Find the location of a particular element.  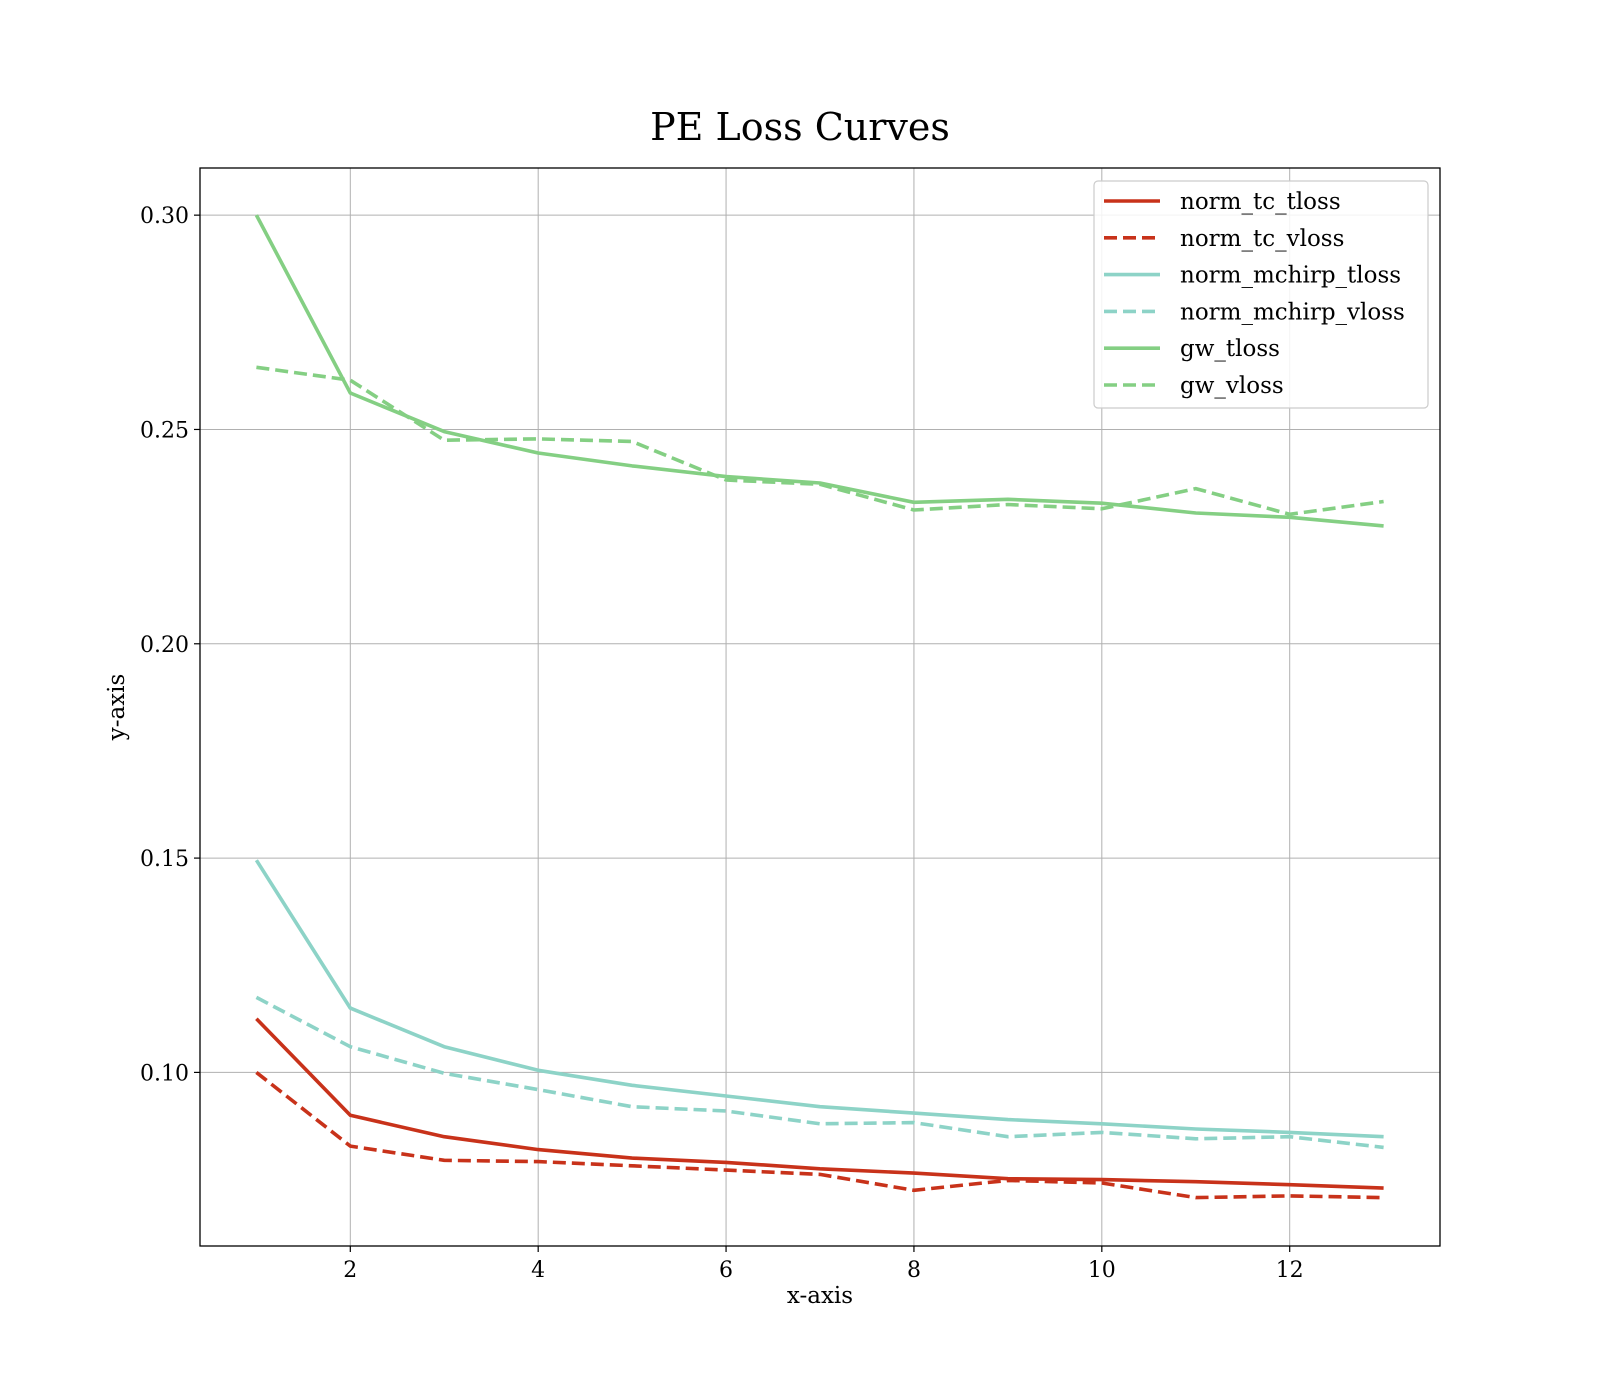

legend-label: norm_tc_vloss is located at coordinates (1262, 239).